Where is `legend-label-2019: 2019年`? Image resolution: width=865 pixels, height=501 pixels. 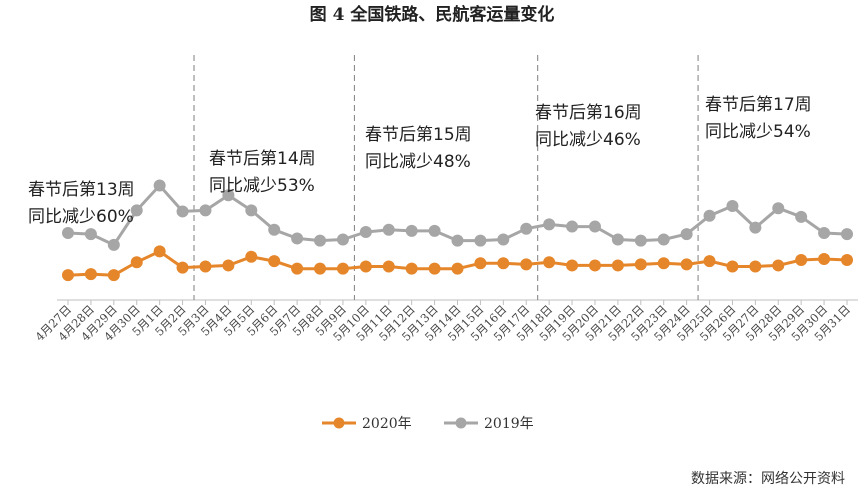 legend-label-2019: 2019年 is located at coordinates (509, 424).